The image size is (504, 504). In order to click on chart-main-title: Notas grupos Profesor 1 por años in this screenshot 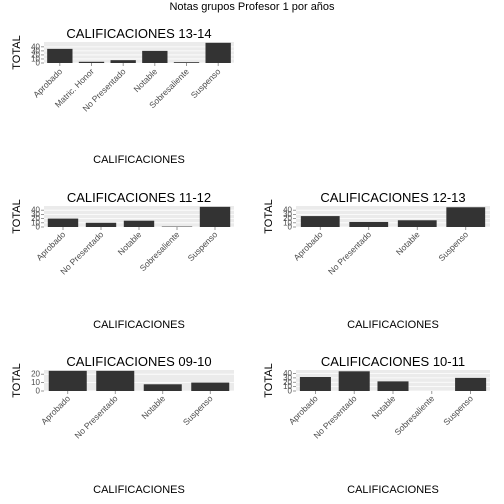, I will do `click(252, 7)`.